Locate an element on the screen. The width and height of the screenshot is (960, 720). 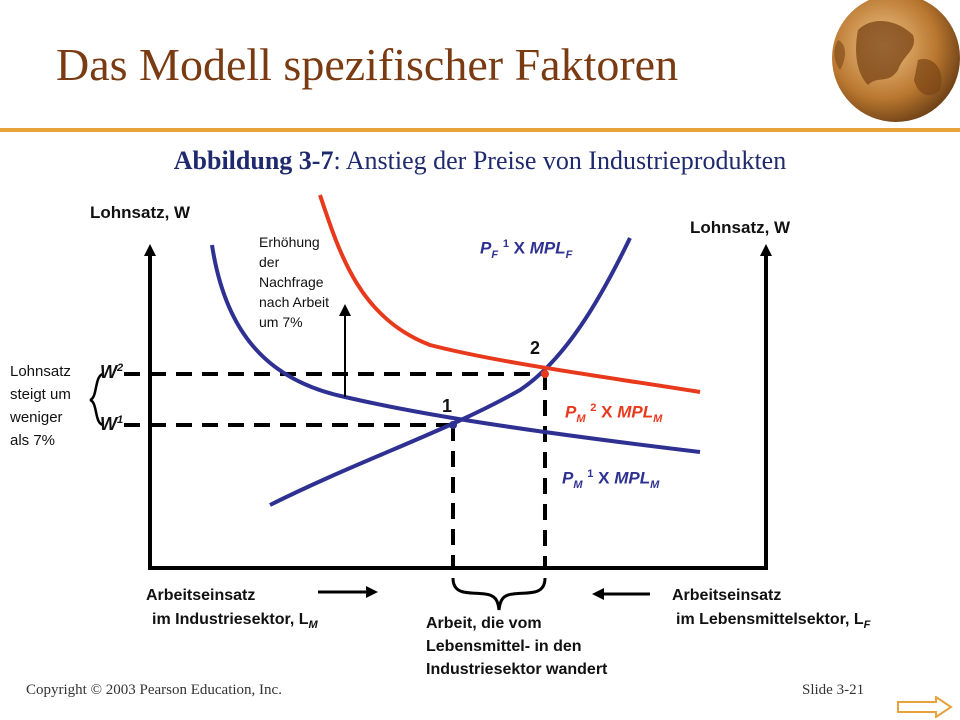
curve-pf1-mplf is located at coordinates (450, 372).